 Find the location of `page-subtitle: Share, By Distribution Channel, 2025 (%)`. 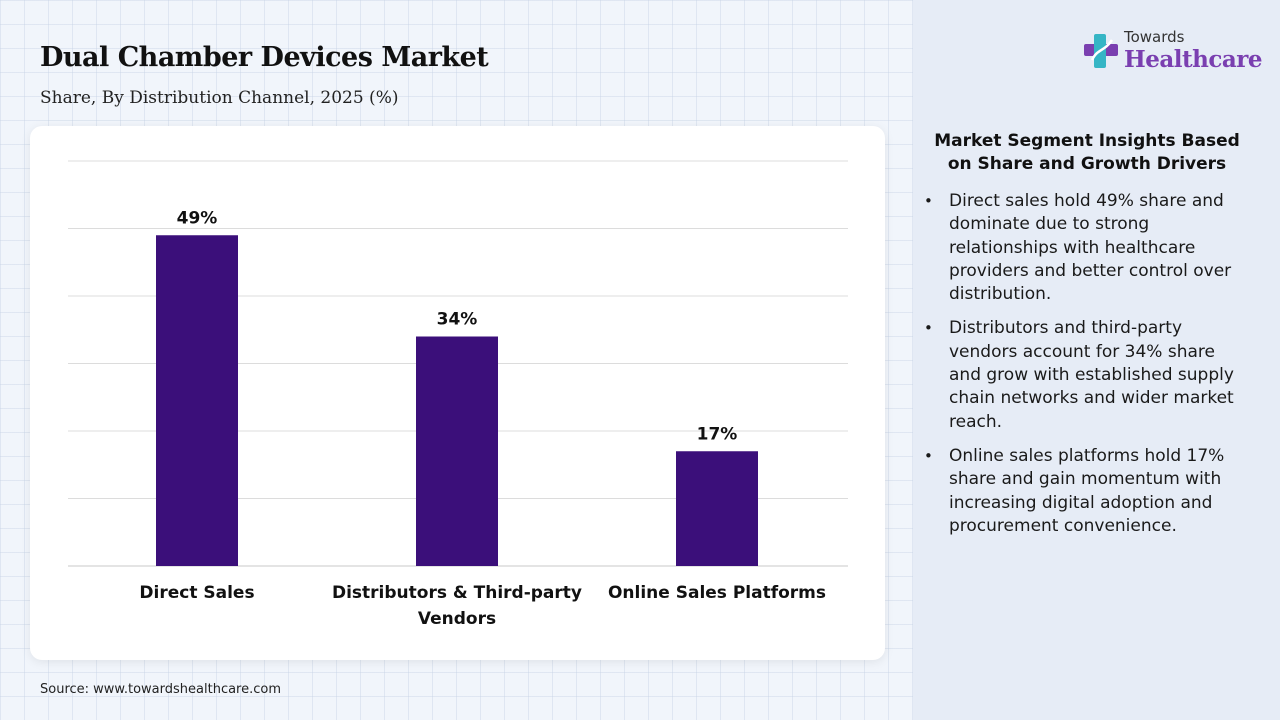

page-subtitle: Share, By Distribution Channel, 2025 (%) is located at coordinates (219, 98).